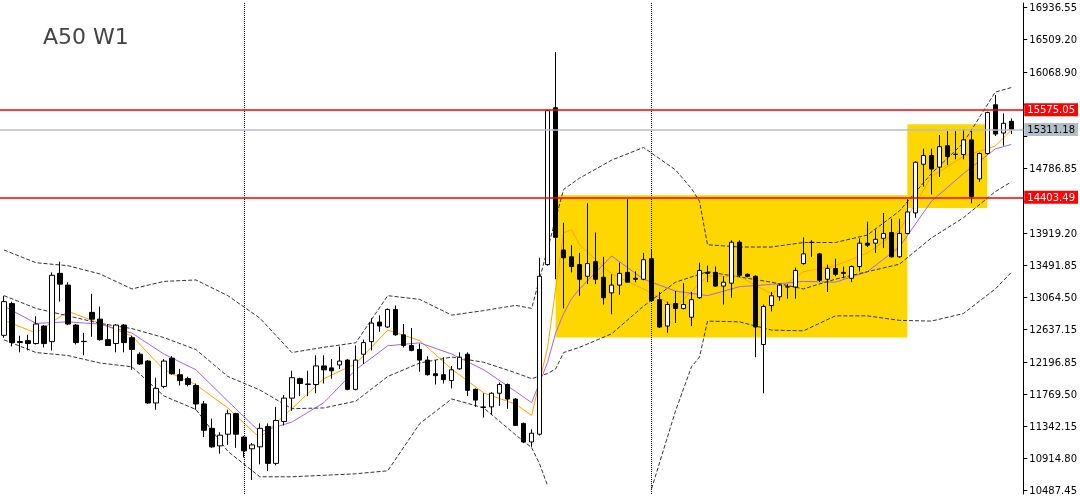 This screenshot has width=1080, height=497. I want to click on y-tick-label: 12637.15, so click(1053, 330).